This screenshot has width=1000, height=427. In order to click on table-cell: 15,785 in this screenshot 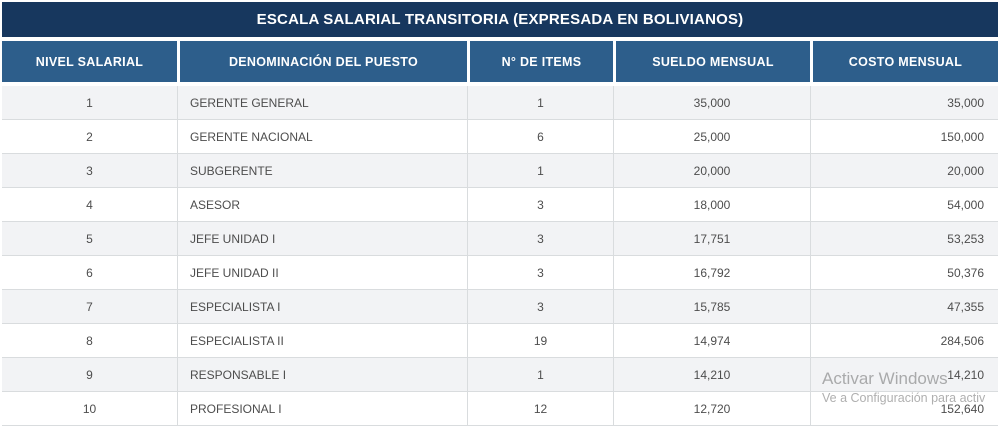, I will do `click(711, 306)`.